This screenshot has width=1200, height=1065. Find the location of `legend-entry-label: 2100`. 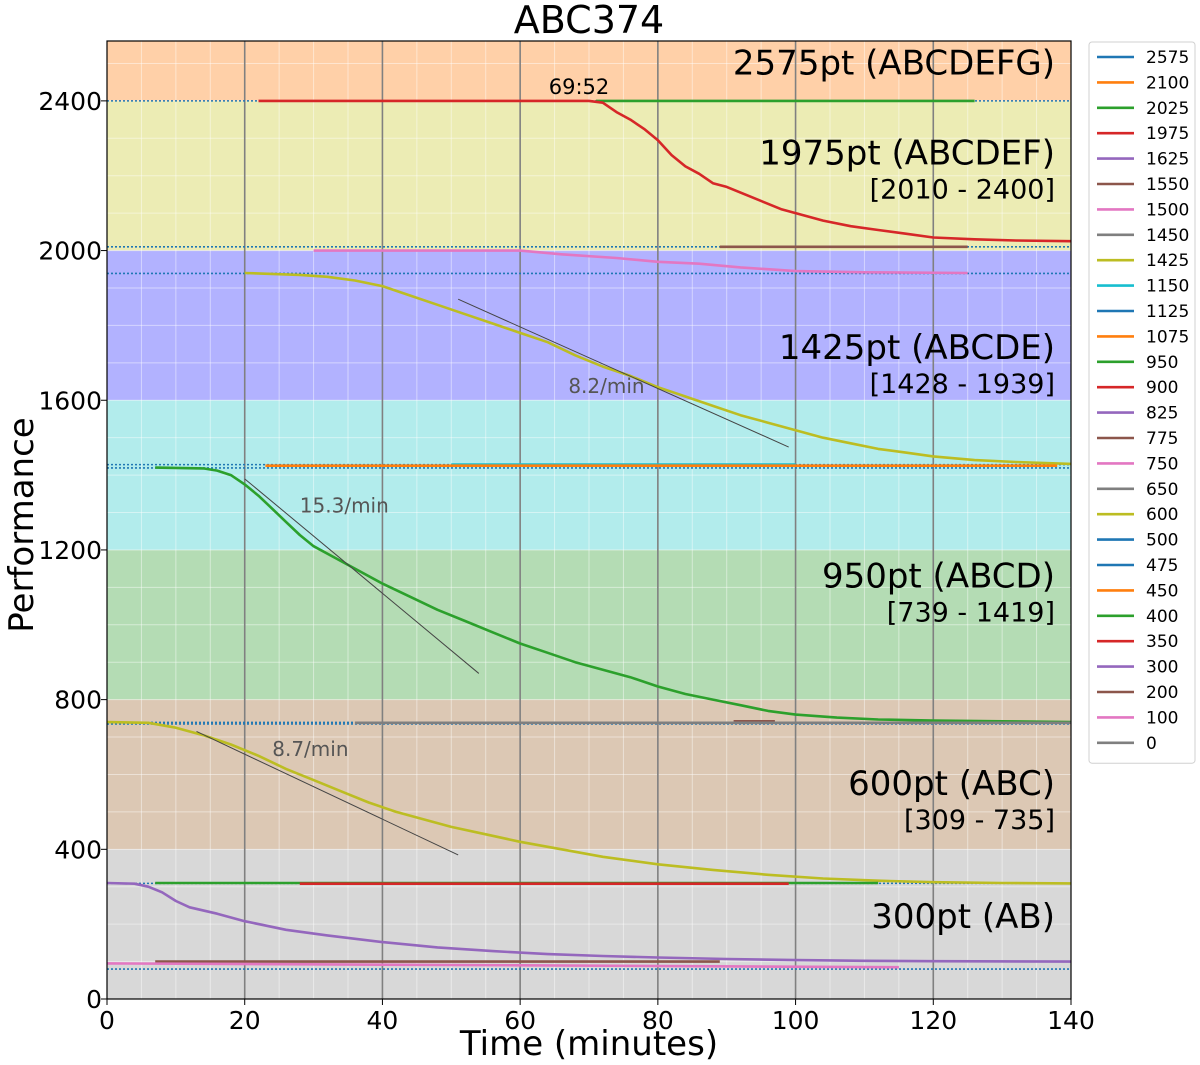

legend-entry-label: 2100 is located at coordinates (1167, 83).